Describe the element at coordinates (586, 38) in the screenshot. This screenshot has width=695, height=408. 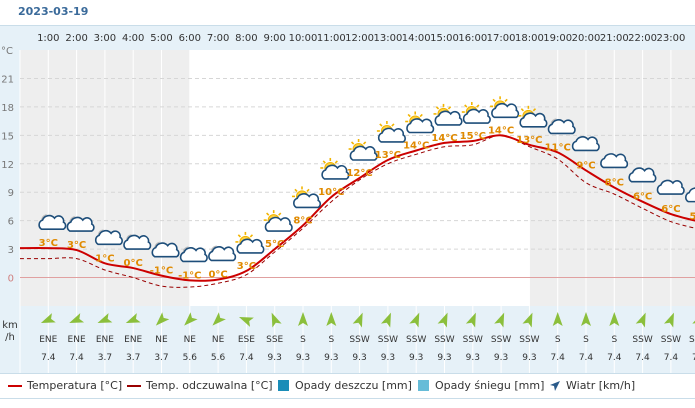
I see `hour-label: 20:00` at that location.